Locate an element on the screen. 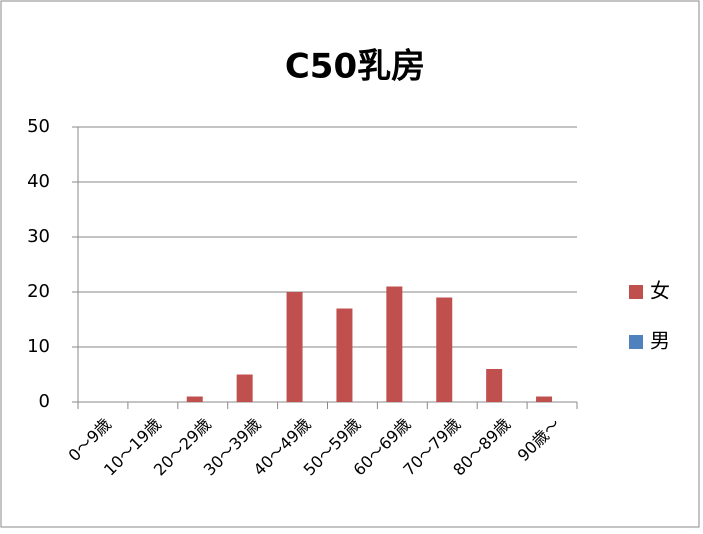  y-tick-label: 10 is located at coordinates (38, 346).